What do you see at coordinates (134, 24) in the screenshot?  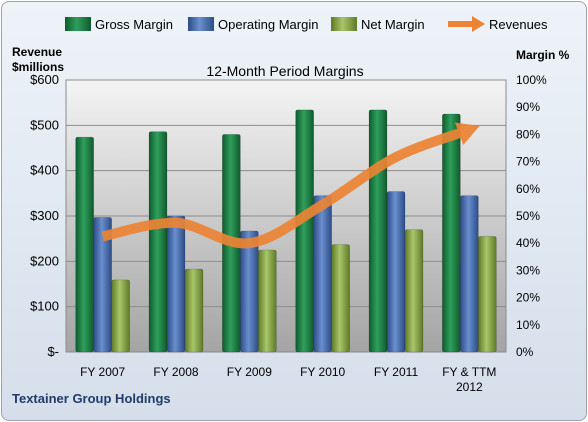 I see `legend-label-gross-margin: Gross Margin` at bounding box center [134, 24].